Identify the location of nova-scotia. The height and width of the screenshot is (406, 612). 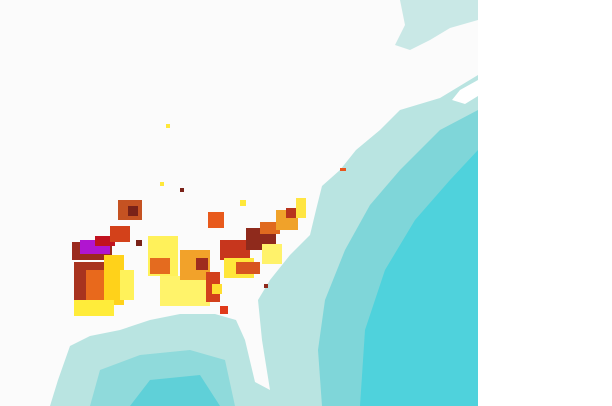
(465, 92).